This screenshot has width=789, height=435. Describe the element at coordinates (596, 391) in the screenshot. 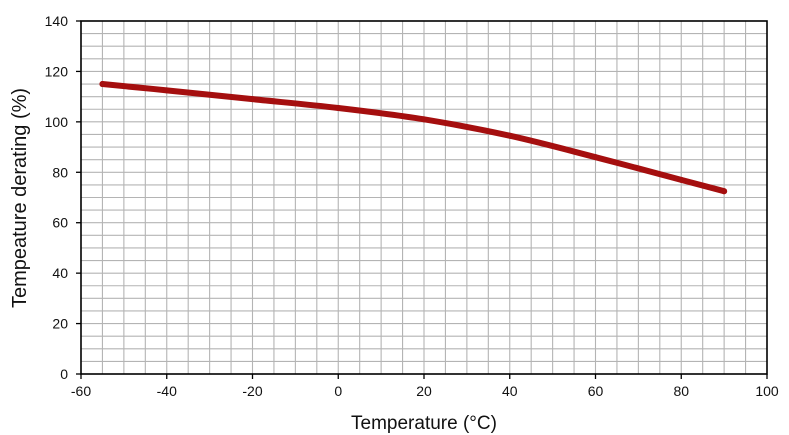

I see `x-tick-label: 60` at that location.